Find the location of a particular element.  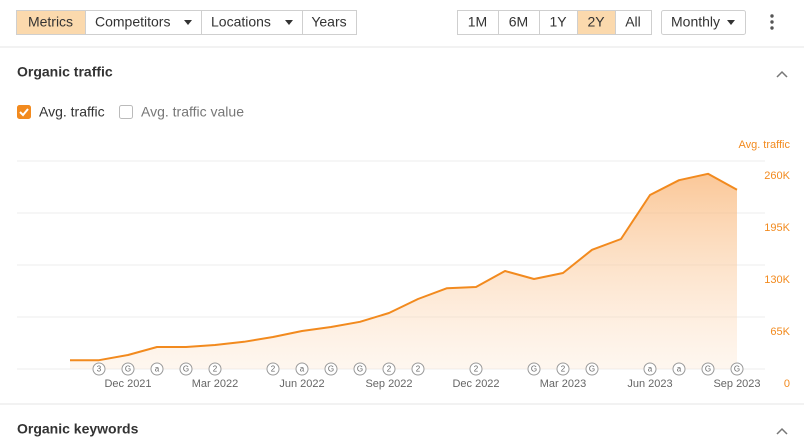

range-label: 6M is located at coordinates (518, 22).